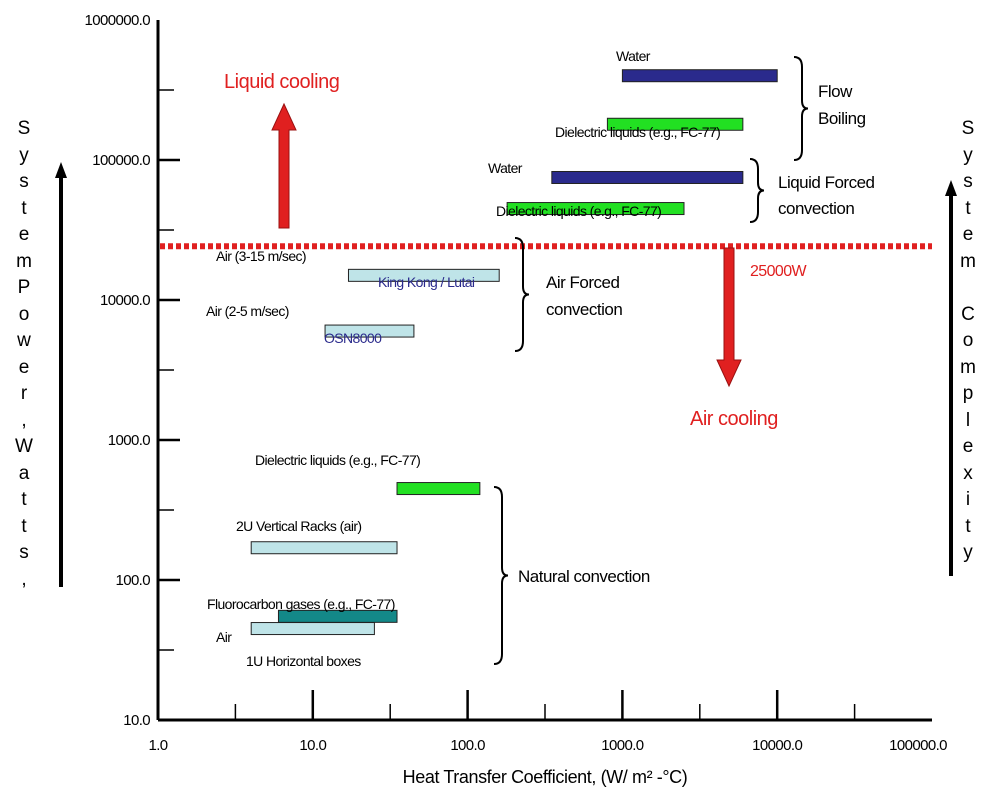 The height and width of the screenshot is (790, 1000). What do you see at coordinates (24, 354) in the screenshot?
I see `y-axis-label: S y s t e m P o w e r , W a t t s ,` at bounding box center [24, 354].